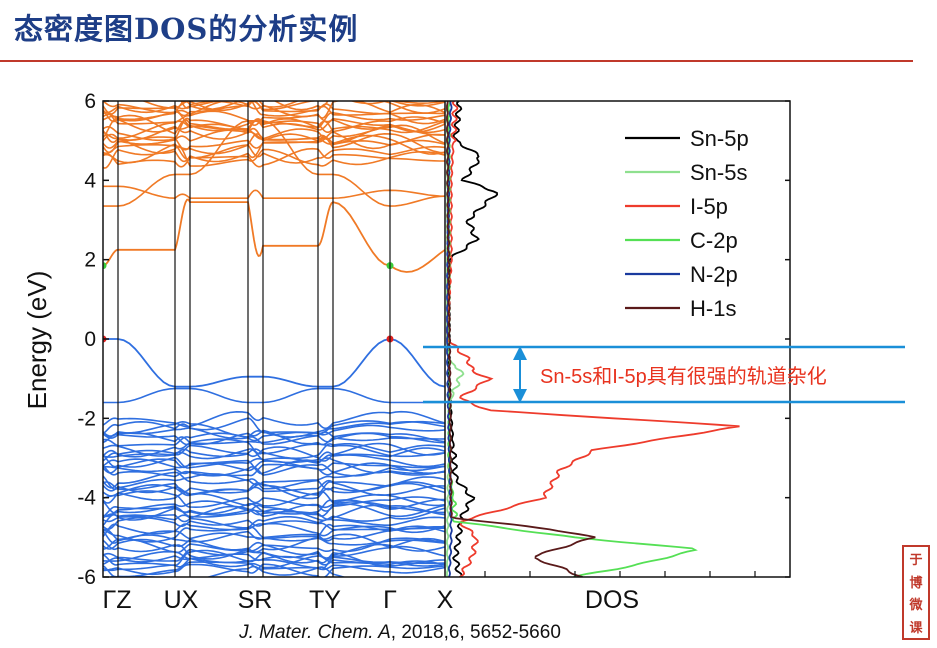 The width and height of the screenshot is (937, 648). What do you see at coordinates (390, 600) in the screenshot?
I see `k-point-label: Γ` at bounding box center [390, 600].